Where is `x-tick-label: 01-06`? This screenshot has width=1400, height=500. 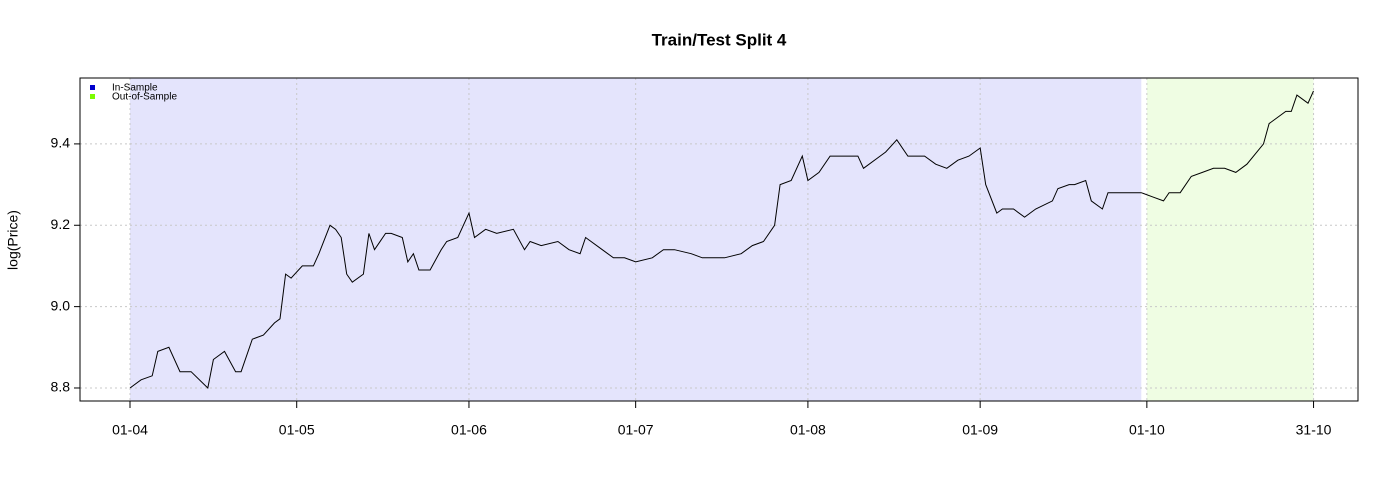 x-tick-label: 01-06 is located at coordinates (469, 430).